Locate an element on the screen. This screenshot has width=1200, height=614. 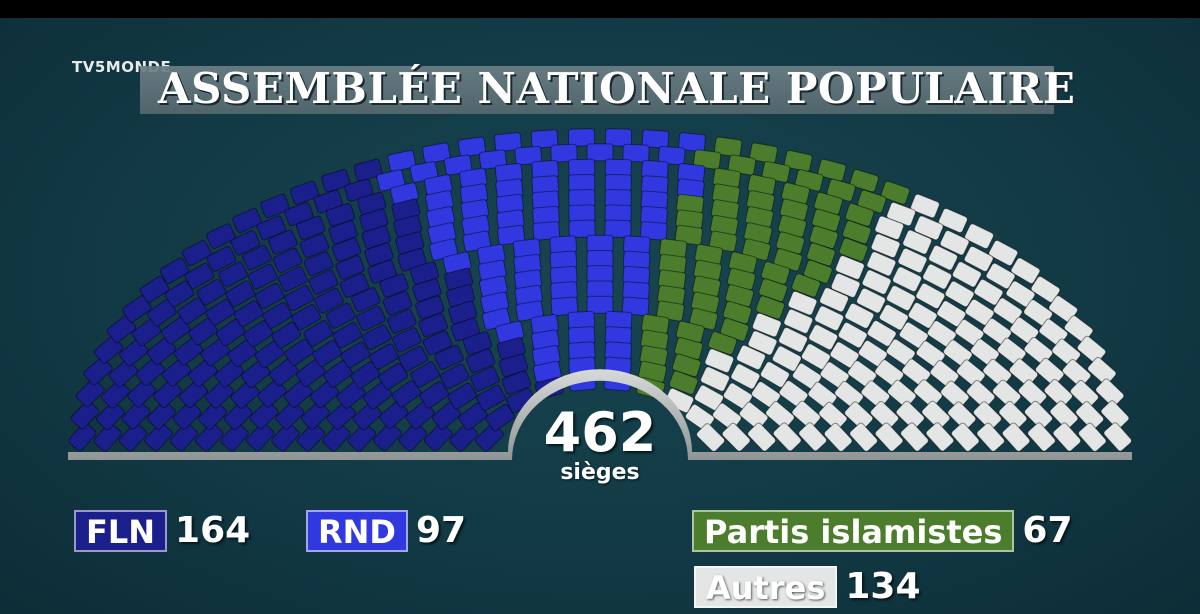
chart-title: ASSEMBLÉE NATIONALE POPULAIRE is located at coordinates (617, 88).